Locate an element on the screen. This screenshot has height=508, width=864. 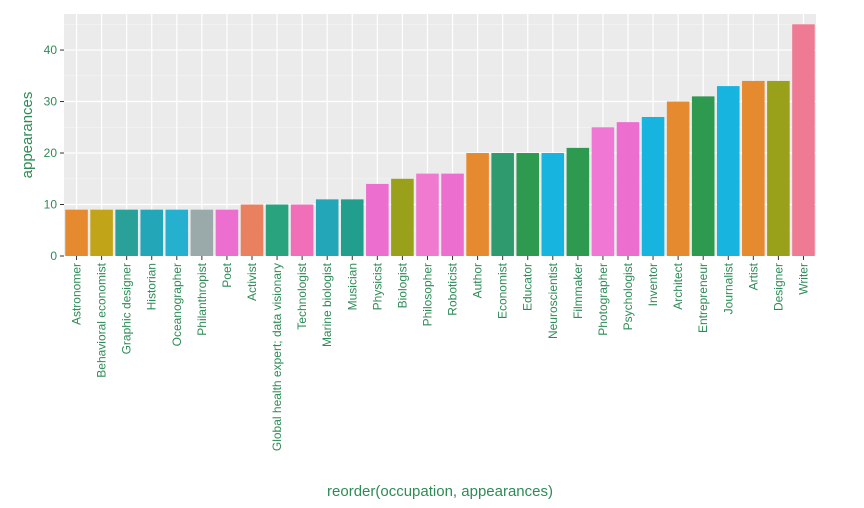
bar-philanthropist is located at coordinates (202, 232).